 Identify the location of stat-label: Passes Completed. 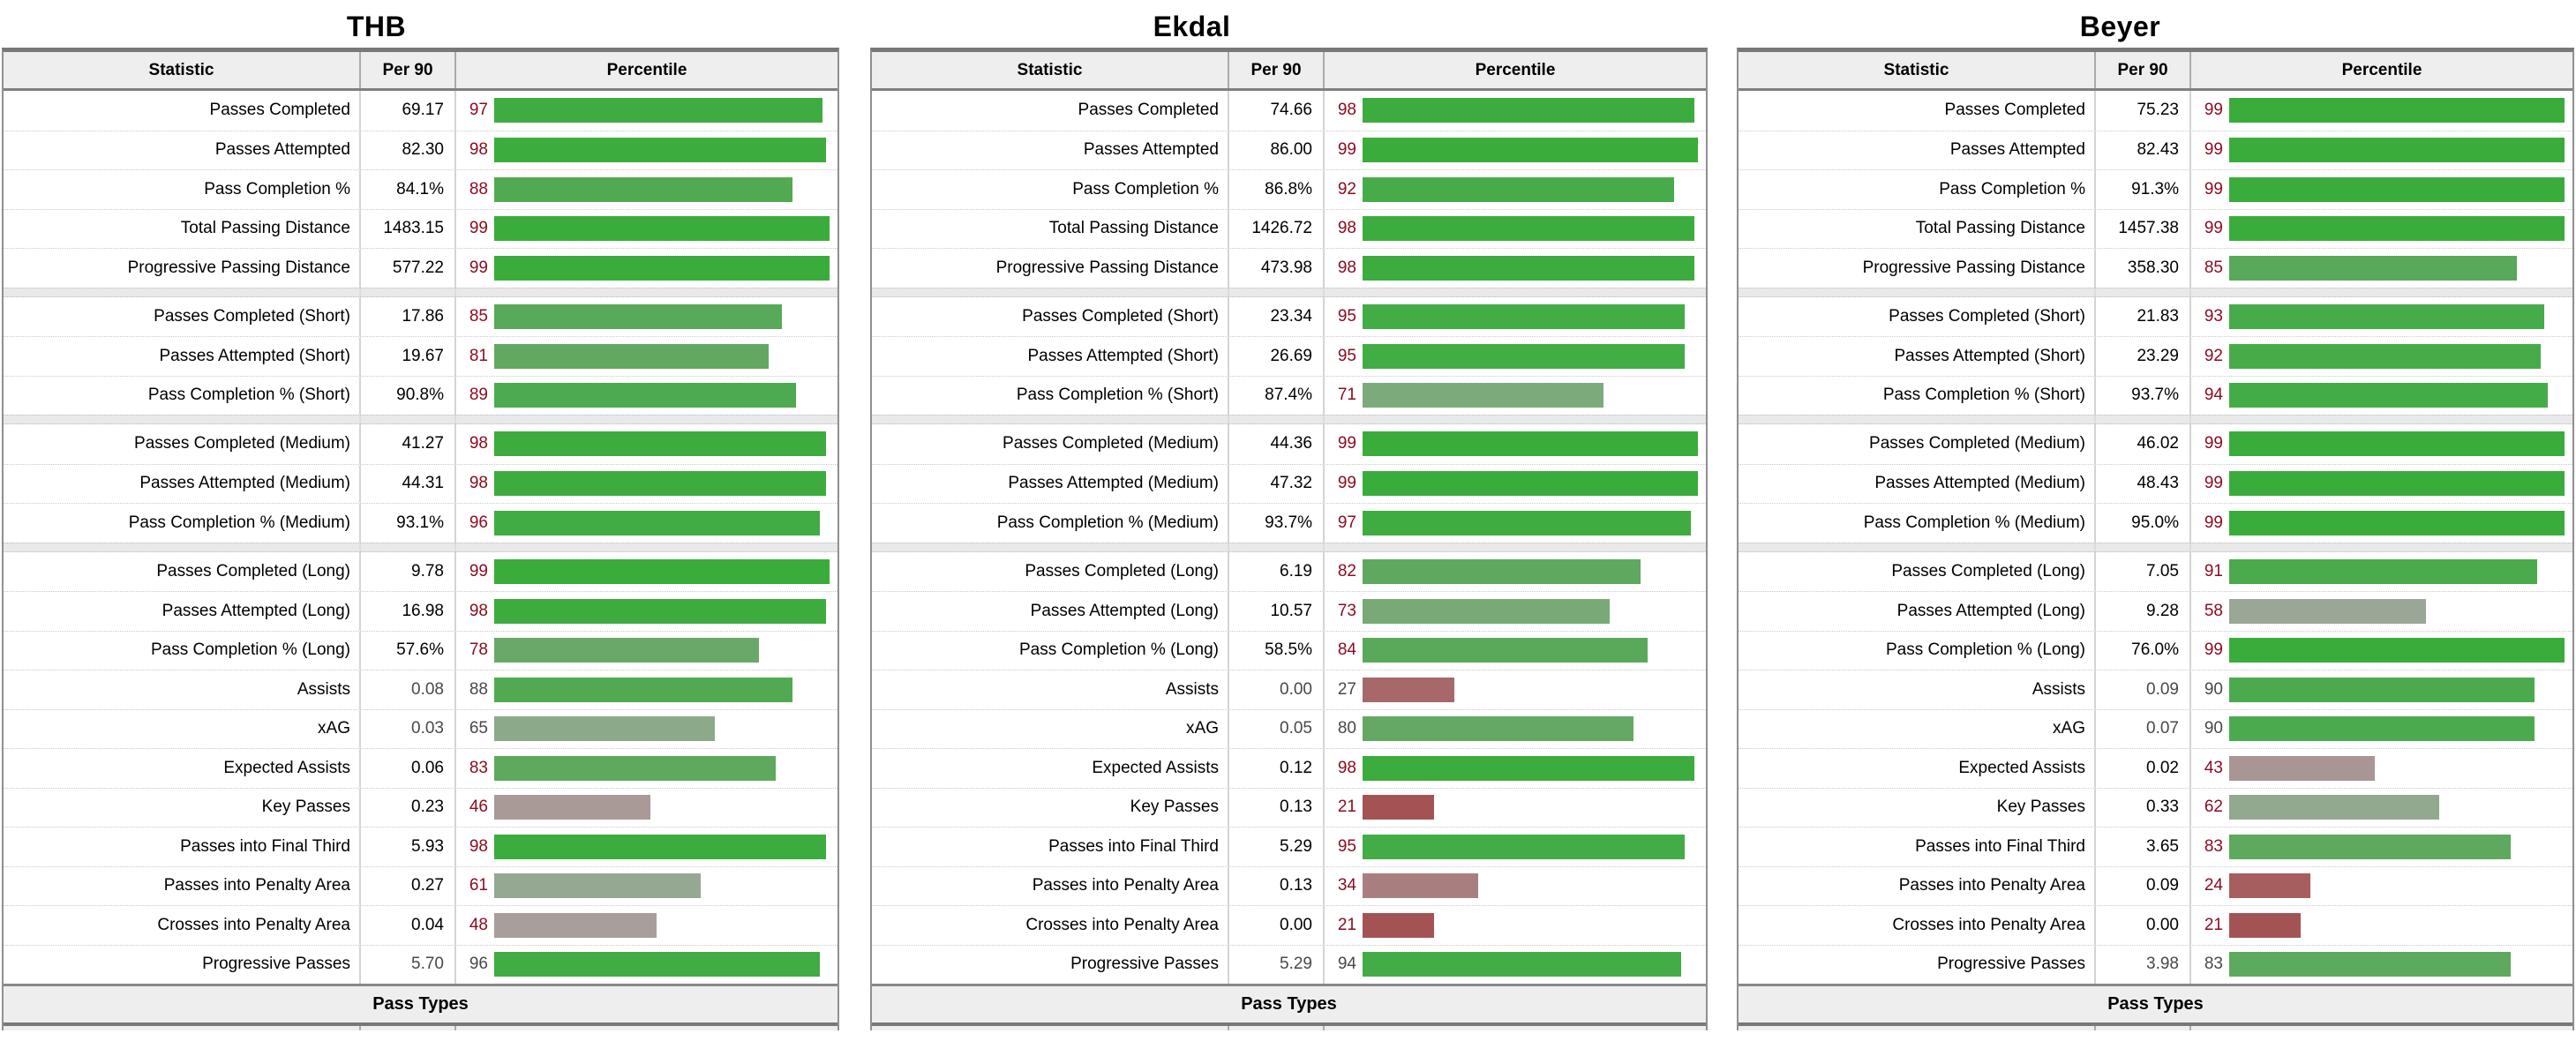
(1050, 111).